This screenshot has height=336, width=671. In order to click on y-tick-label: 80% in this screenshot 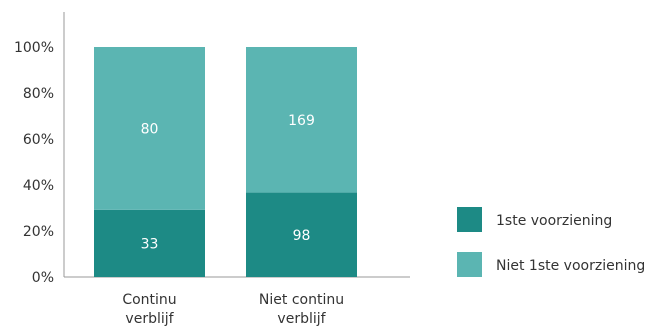, I will do `click(38, 94)`.